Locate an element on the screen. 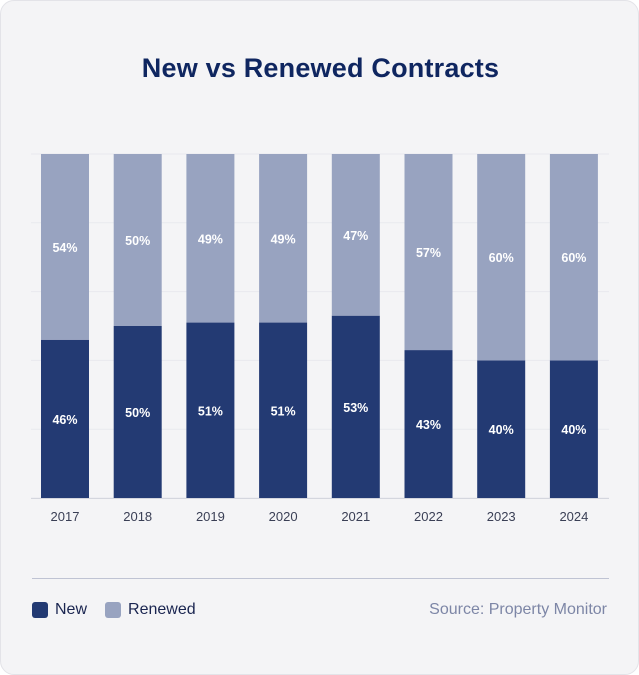  x-tick-label-2019: 2019 is located at coordinates (210, 516).